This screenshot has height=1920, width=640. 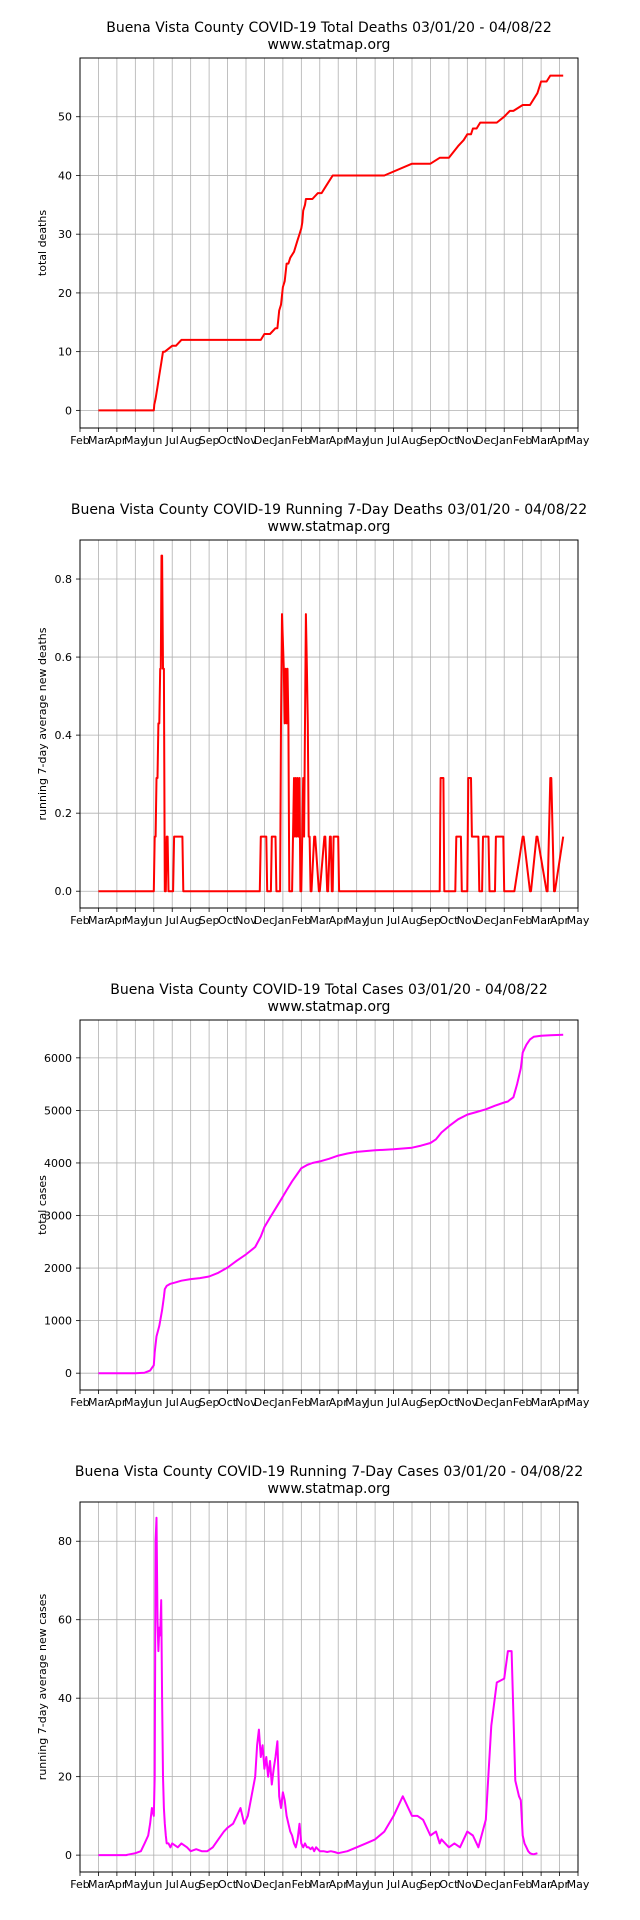 I want to click on y-tick-label: 0, so click(x=68, y=1373).